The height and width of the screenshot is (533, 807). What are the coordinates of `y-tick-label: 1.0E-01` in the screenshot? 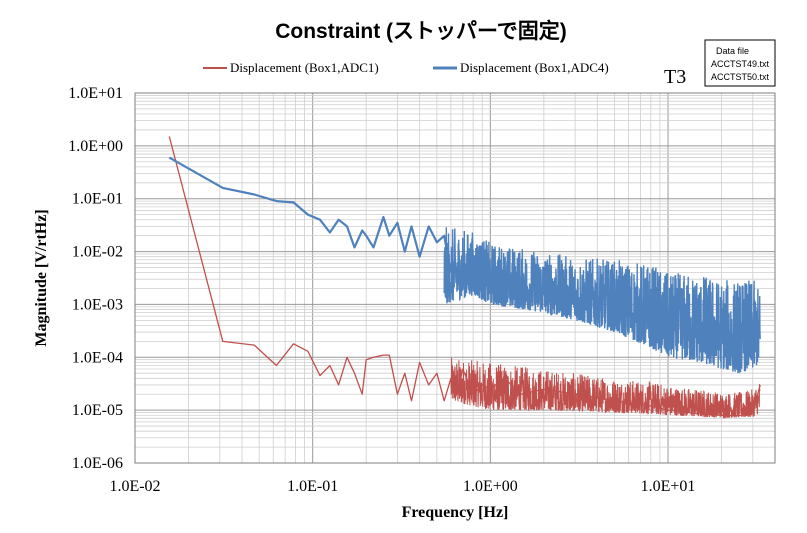 It's located at (97, 199).